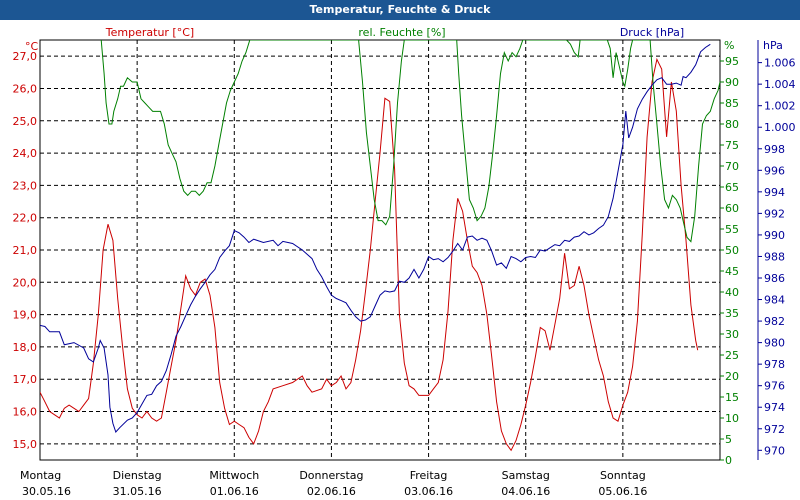 The width and height of the screenshot is (800, 500). Describe the element at coordinates (774, 386) in the screenshot. I see `pressure-tick-label: 976` at that location.